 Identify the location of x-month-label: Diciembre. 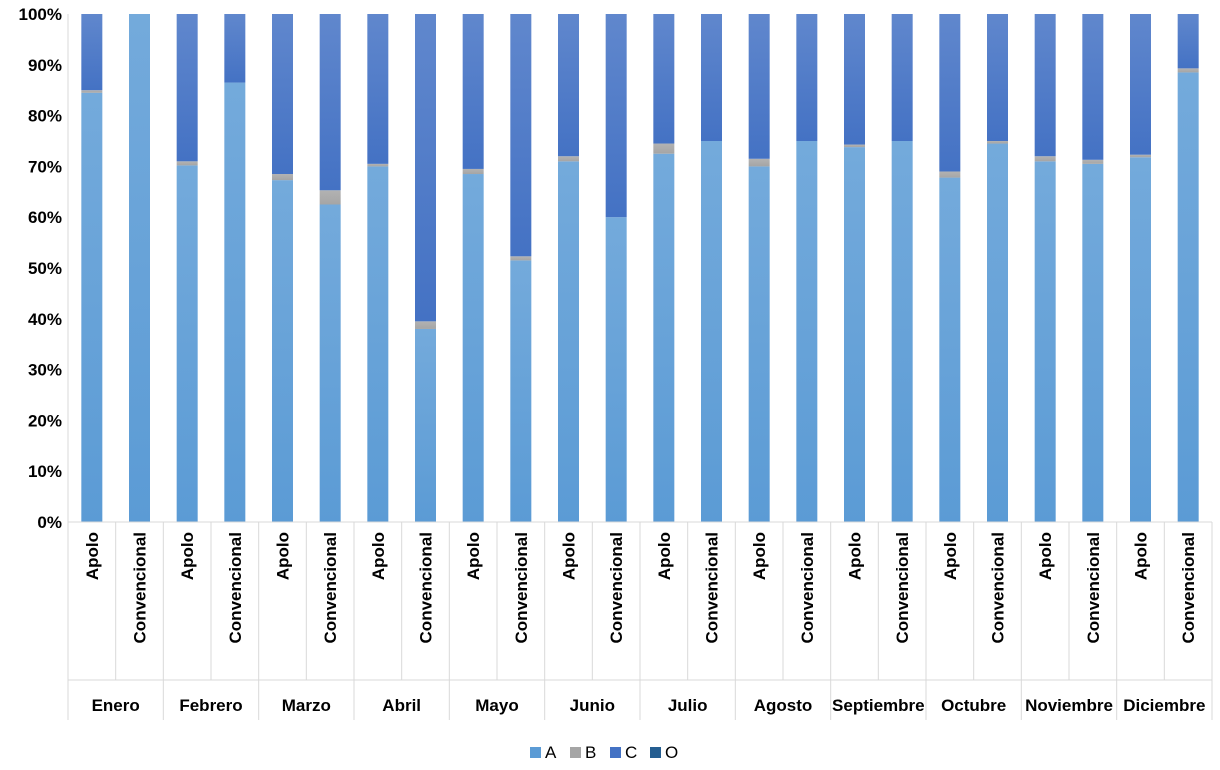
(1164, 705).